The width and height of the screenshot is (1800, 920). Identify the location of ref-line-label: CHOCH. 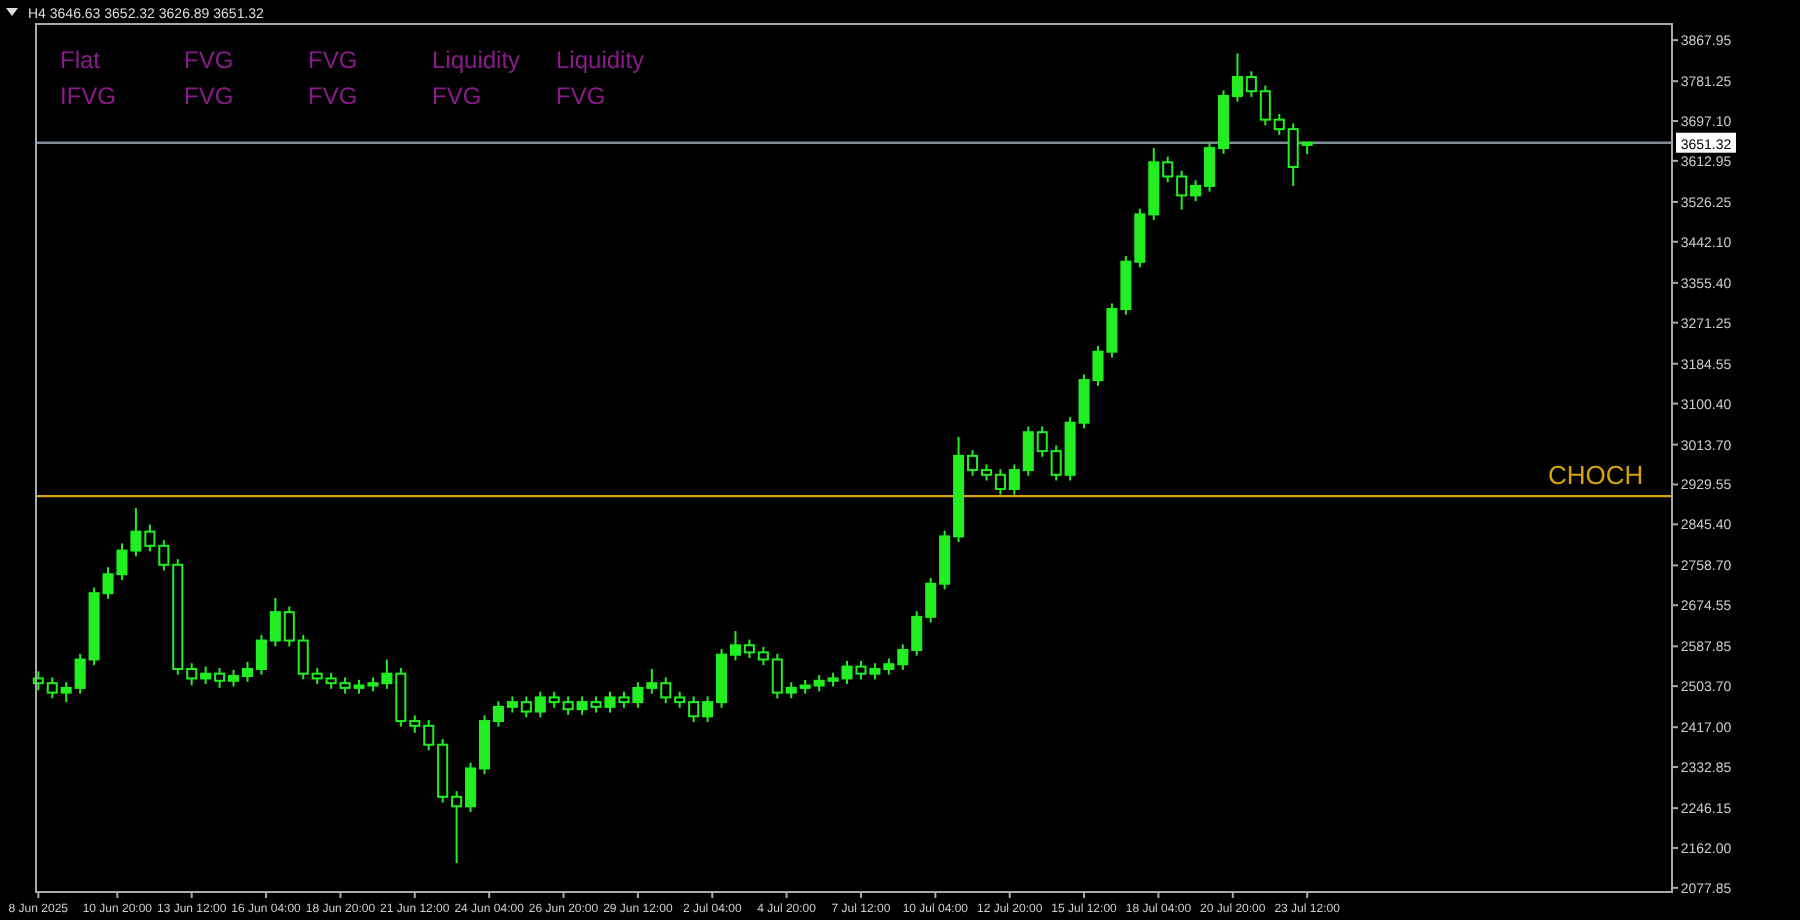
(1596, 475).